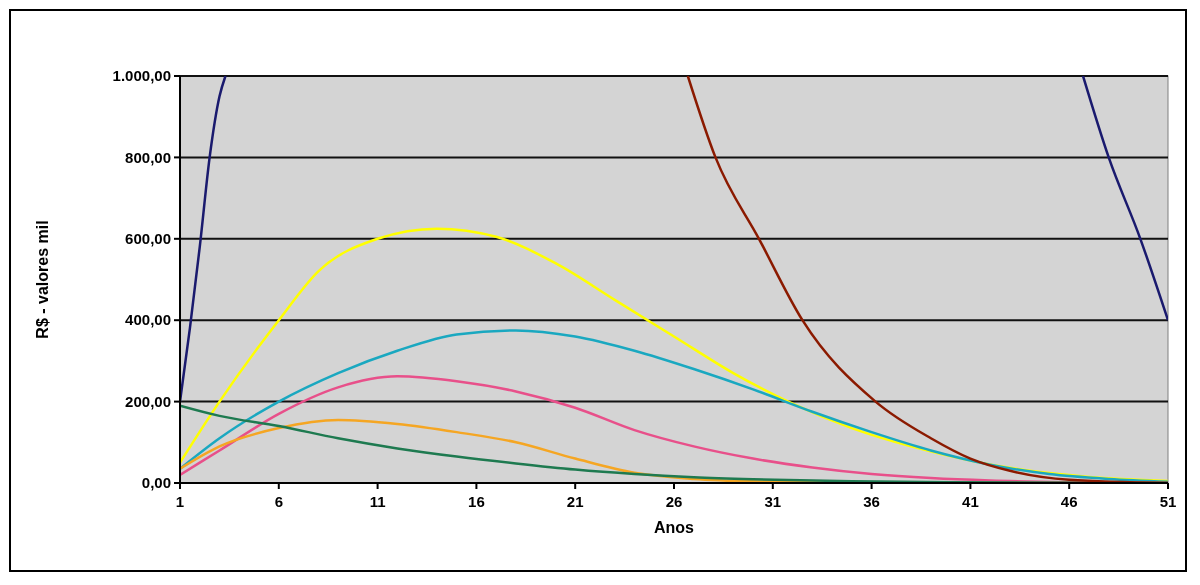 This screenshot has width=1200, height=585. I want to click on x-tick-label: 31, so click(773, 501).